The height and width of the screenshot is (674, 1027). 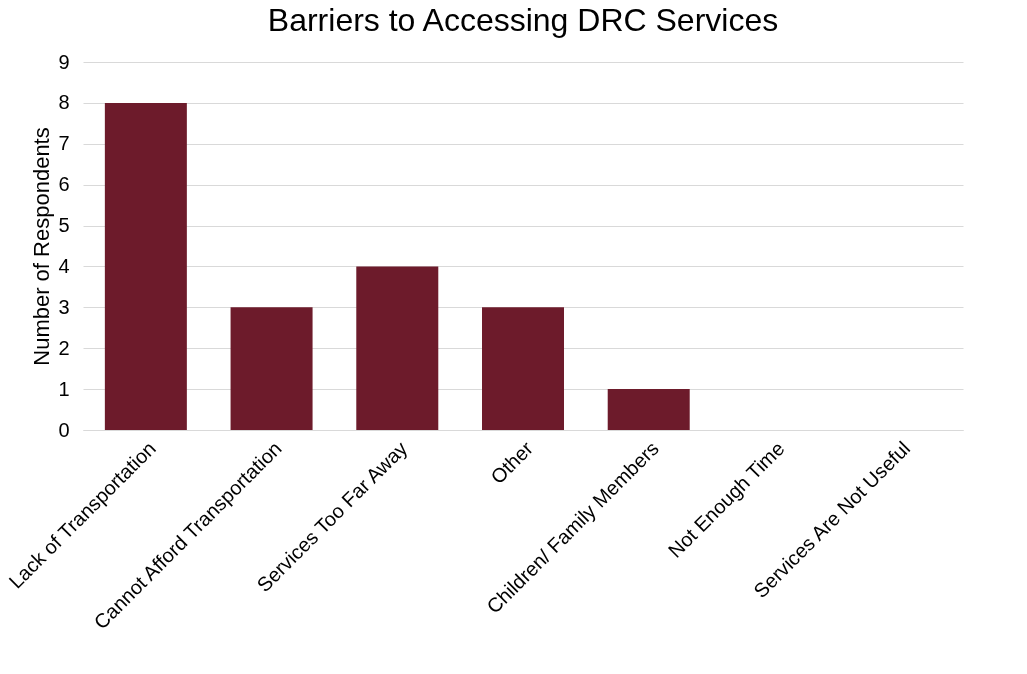 What do you see at coordinates (64, 265) in the screenshot?
I see `y-tick-label: 4` at bounding box center [64, 265].